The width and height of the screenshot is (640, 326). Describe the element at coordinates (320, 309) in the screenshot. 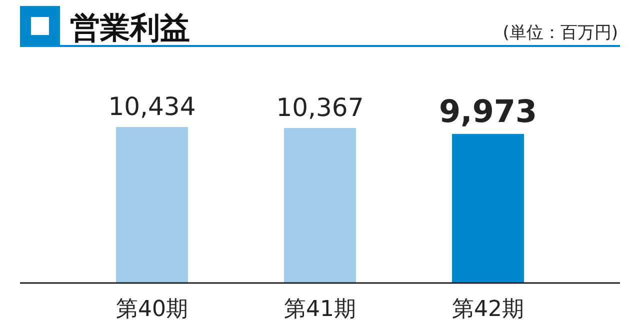

I see `x-tick-label: 第41期` at that location.